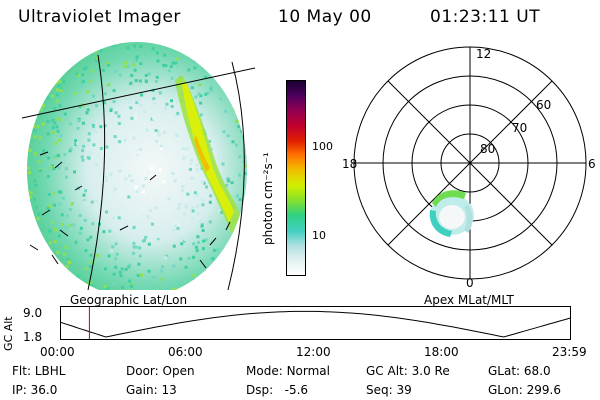  Describe the element at coordinates (470, 163) in the screenshot. I see `meridian-diag` at that location.